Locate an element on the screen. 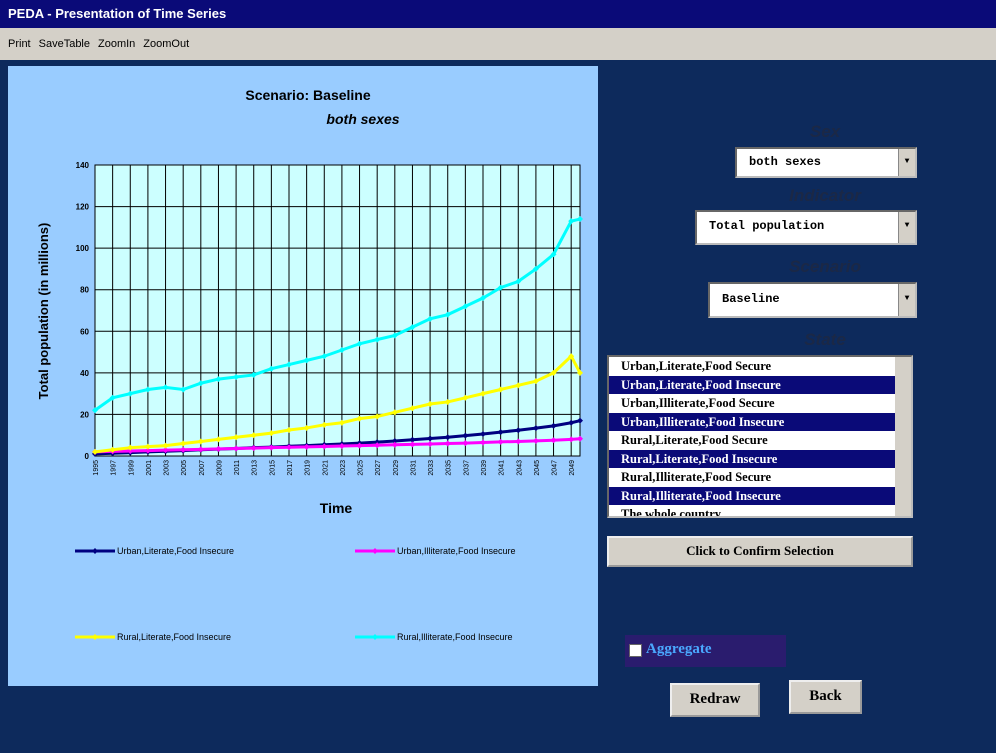 Image resolution: width=996 pixels, height=753 pixels. y-axis-label: Total population (in millions) is located at coordinates (43, 311).